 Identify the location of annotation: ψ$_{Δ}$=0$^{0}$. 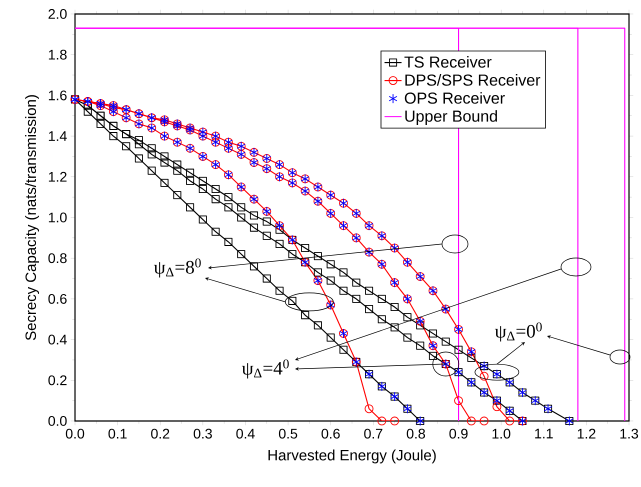
(518, 332).